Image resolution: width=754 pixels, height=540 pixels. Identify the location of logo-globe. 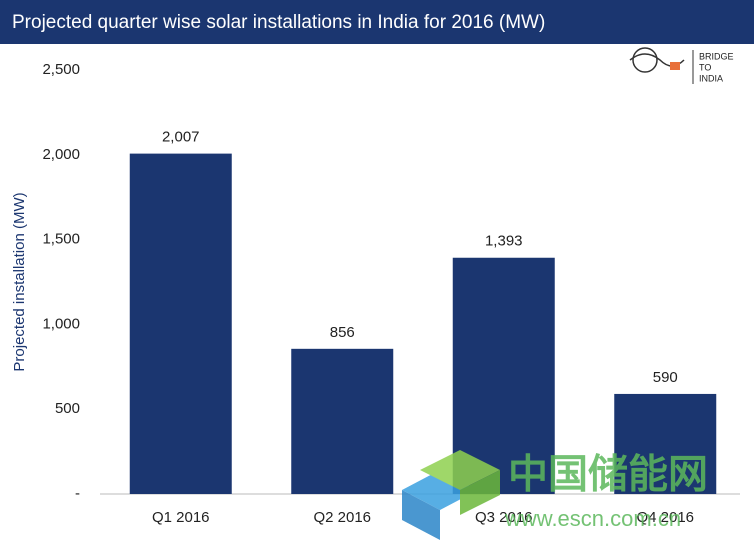
(645, 60).